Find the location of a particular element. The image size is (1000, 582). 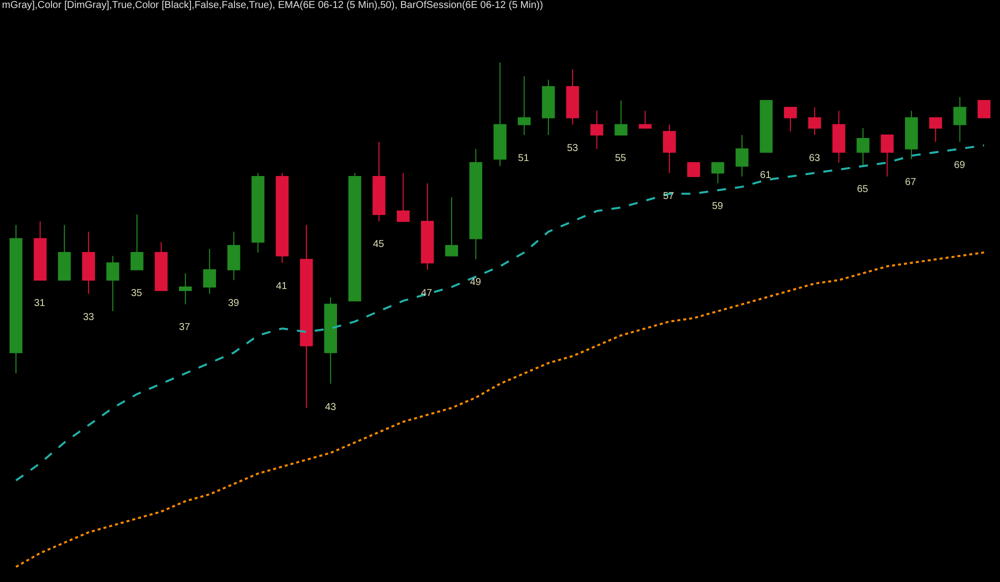

chart-title: mGray],Color [DimGray],True,Color [Black],False,False,True), EMA(6E 06-12 (5 Min),50), BarOfSession(6E 06-12 (5 Min)) is located at coordinates (273, 6).